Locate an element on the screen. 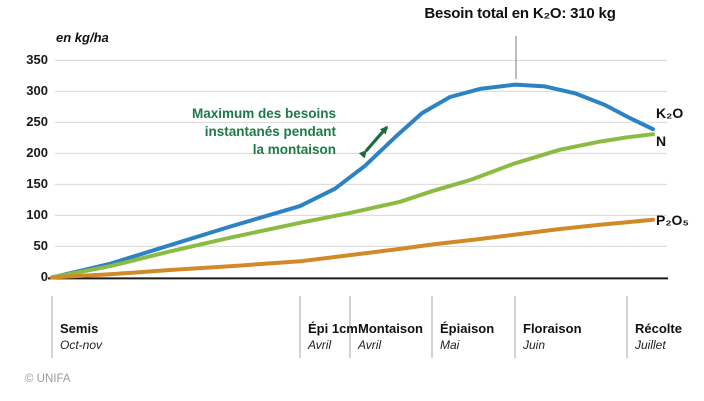 The height and width of the screenshot is (401, 704). stage-label--piaison: Épiaison Mai is located at coordinates (485, 337).